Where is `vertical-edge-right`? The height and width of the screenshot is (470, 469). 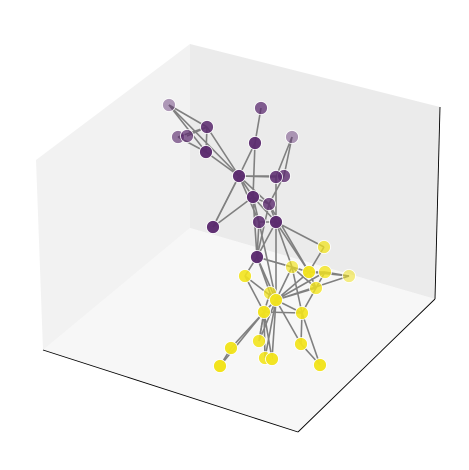 vertical-edge-right is located at coordinates (437, 203).